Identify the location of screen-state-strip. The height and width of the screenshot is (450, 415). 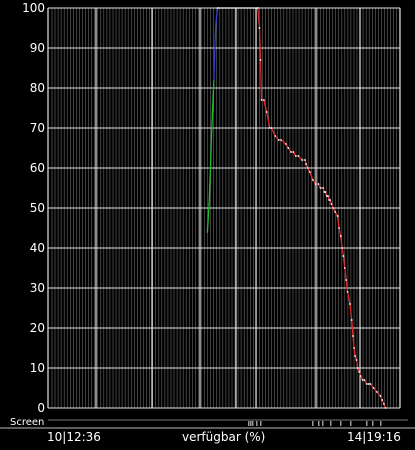
(207, 424).